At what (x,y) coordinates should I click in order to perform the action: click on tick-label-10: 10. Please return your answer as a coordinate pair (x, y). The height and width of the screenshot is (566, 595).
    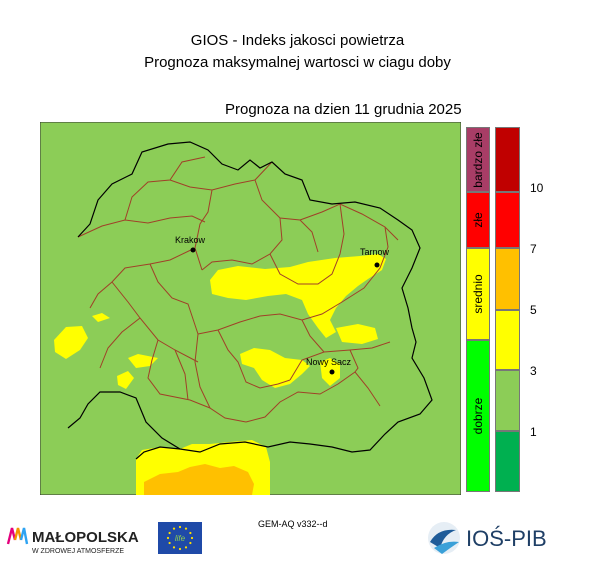
    Looking at the image, I should click on (537, 188).